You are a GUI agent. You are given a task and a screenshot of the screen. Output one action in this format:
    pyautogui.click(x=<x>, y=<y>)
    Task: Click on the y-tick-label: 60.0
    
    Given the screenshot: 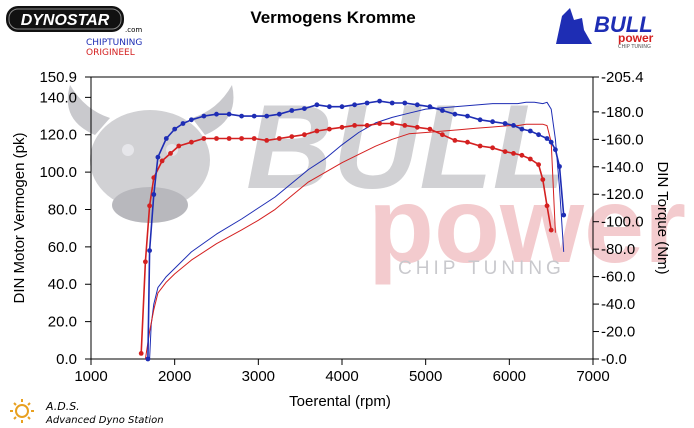 What is the action you would take?
    pyautogui.click(x=62, y=247)
    